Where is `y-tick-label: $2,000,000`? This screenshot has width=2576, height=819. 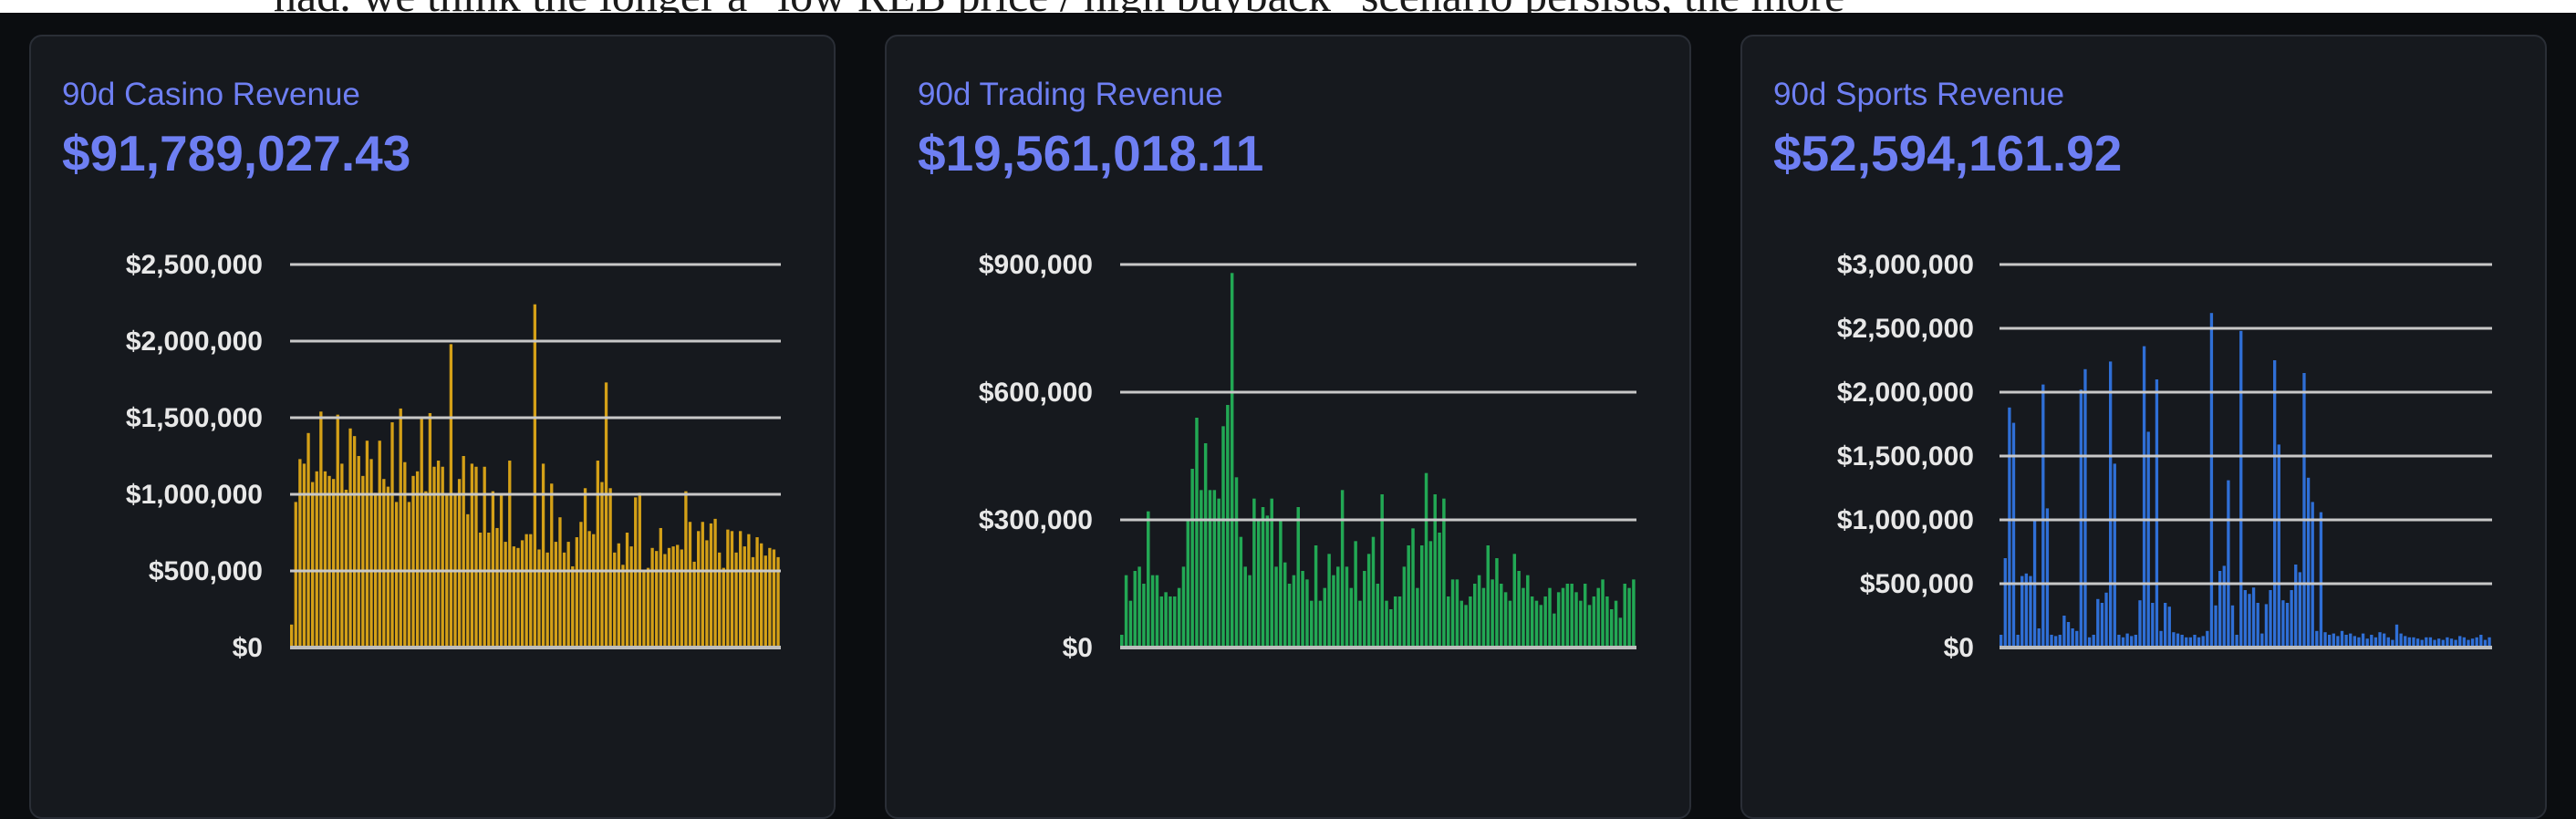
y-tick-label: $2,000,000 is located at coordinates (1905, 393).